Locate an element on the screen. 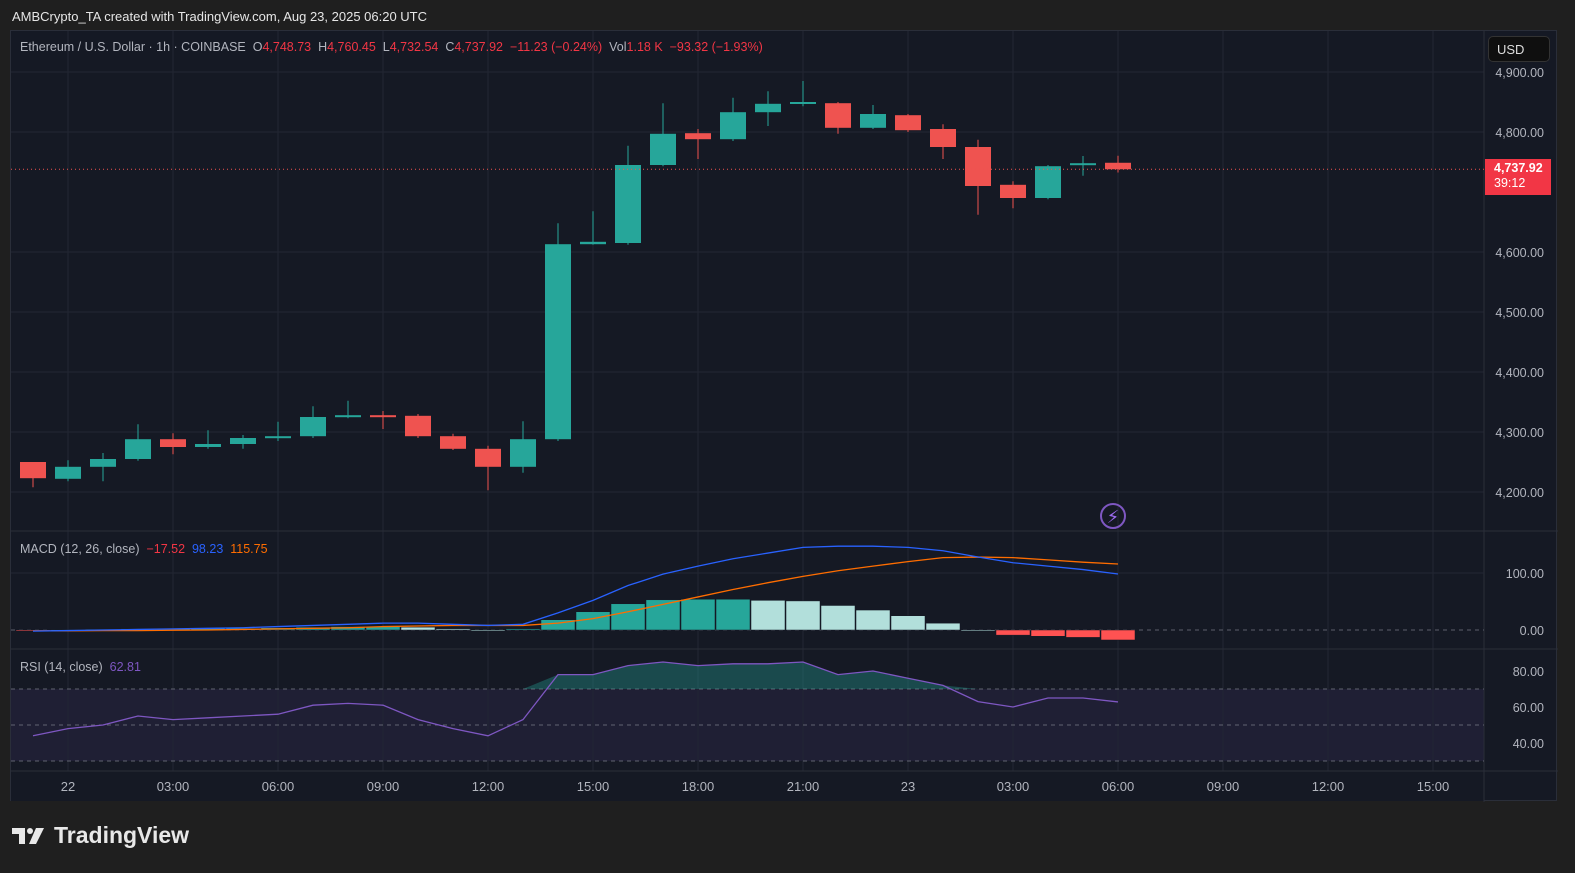  price-axis-label: 4,800.00 is located at coordinates (1519, 133).